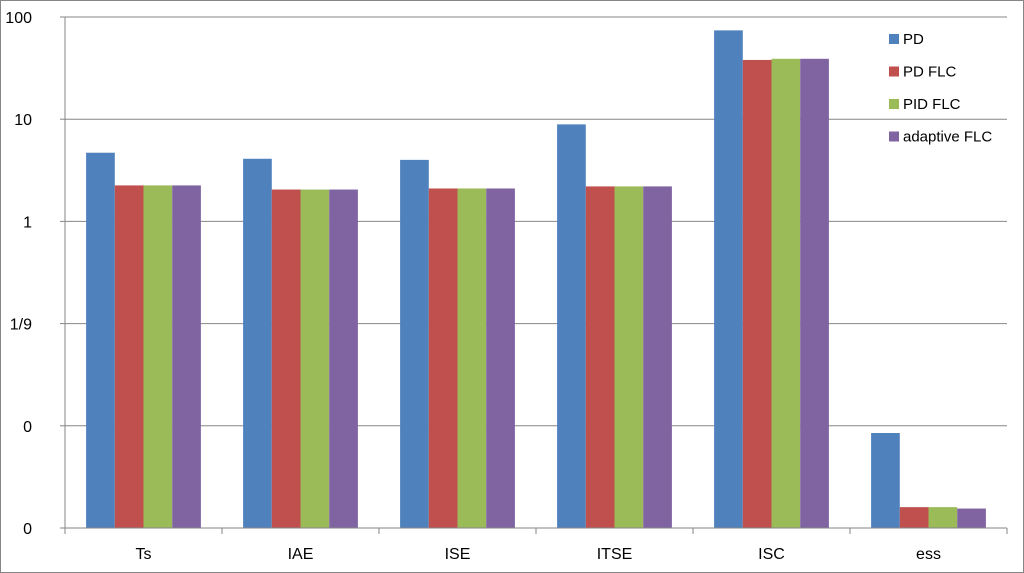 This screenshot has height=573, width=1024. Describe the element at coordinates (538, 554) in the screenshot. I see `x-tick-labels: Ts IAE ISE ITSE ISC ess` at that location.